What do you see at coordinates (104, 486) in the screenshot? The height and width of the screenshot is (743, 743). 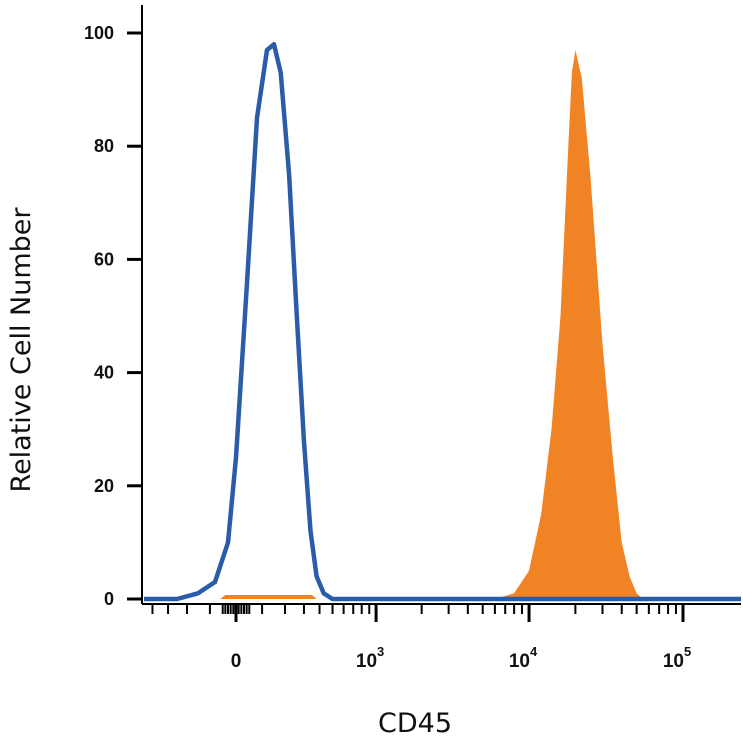 I see `y-tick-label: 20` at bounding box center [104, 486].